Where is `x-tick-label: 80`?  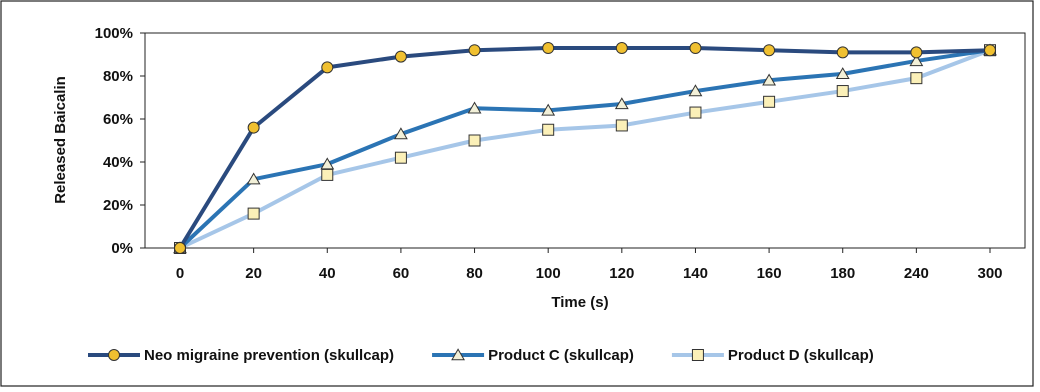
x-tick-label: 80 is located at coordinates (474, 273).